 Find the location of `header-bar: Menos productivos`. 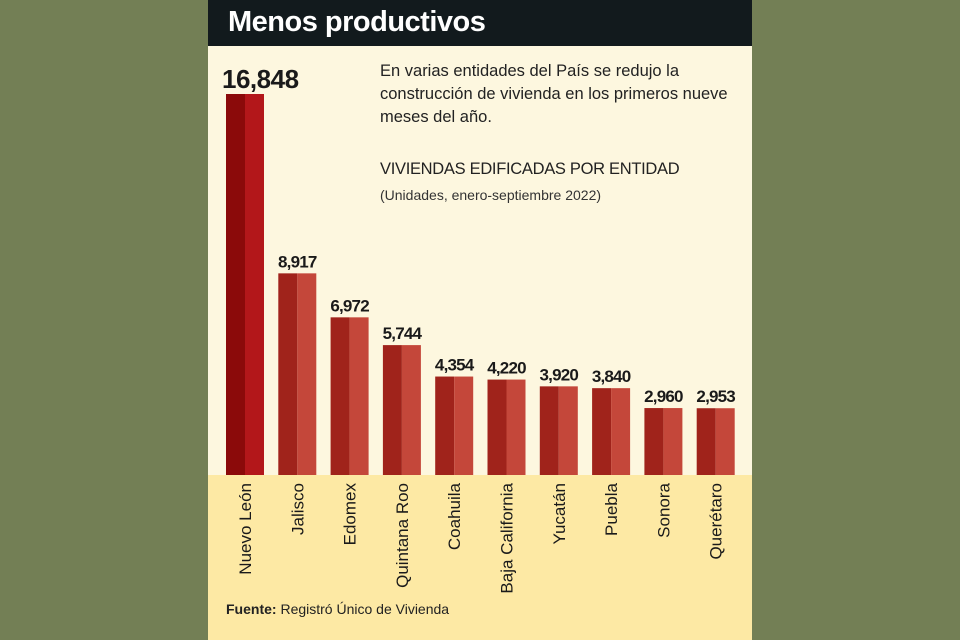

header-bar: Menos productivos is located at coordinates (480, 23).